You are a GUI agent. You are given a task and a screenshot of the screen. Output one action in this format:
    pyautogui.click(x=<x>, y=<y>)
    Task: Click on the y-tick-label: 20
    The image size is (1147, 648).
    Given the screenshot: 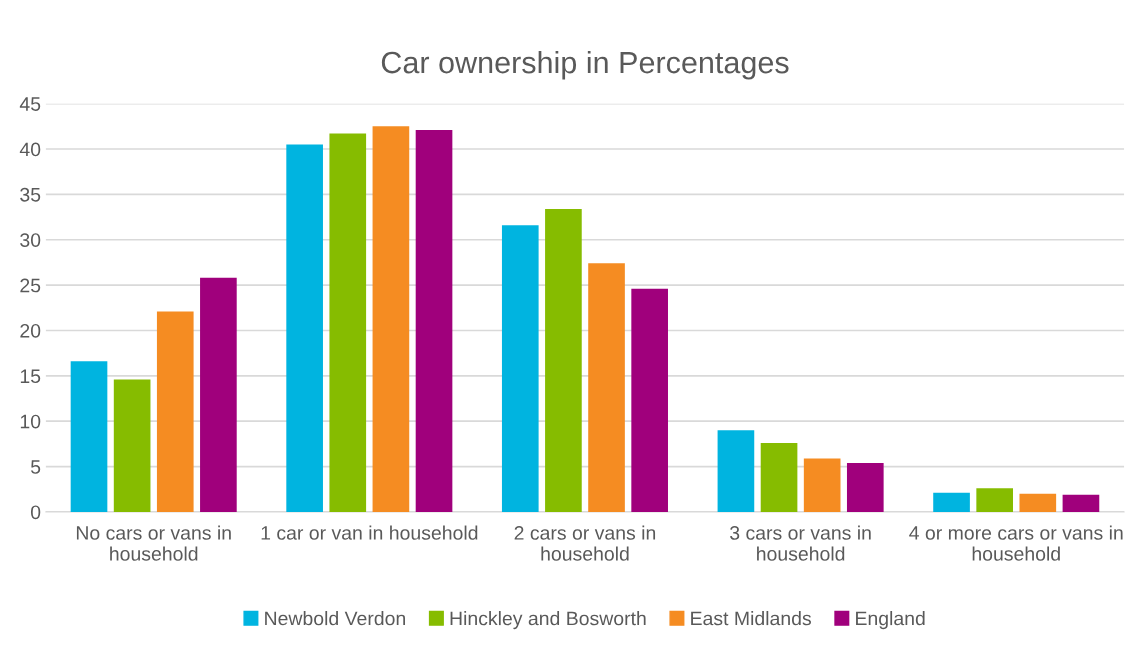 What is the action you would take?
    pyautogui.click(x=30, y=330)
    